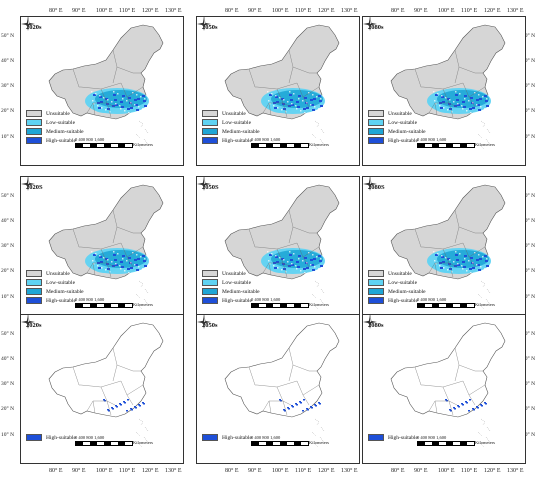 Image resolution: width=550 pixels, height=480 pixels. Describe the element at coordinates (210, 187) in the screenshot. I see `panel-title: 2050S` at that location.